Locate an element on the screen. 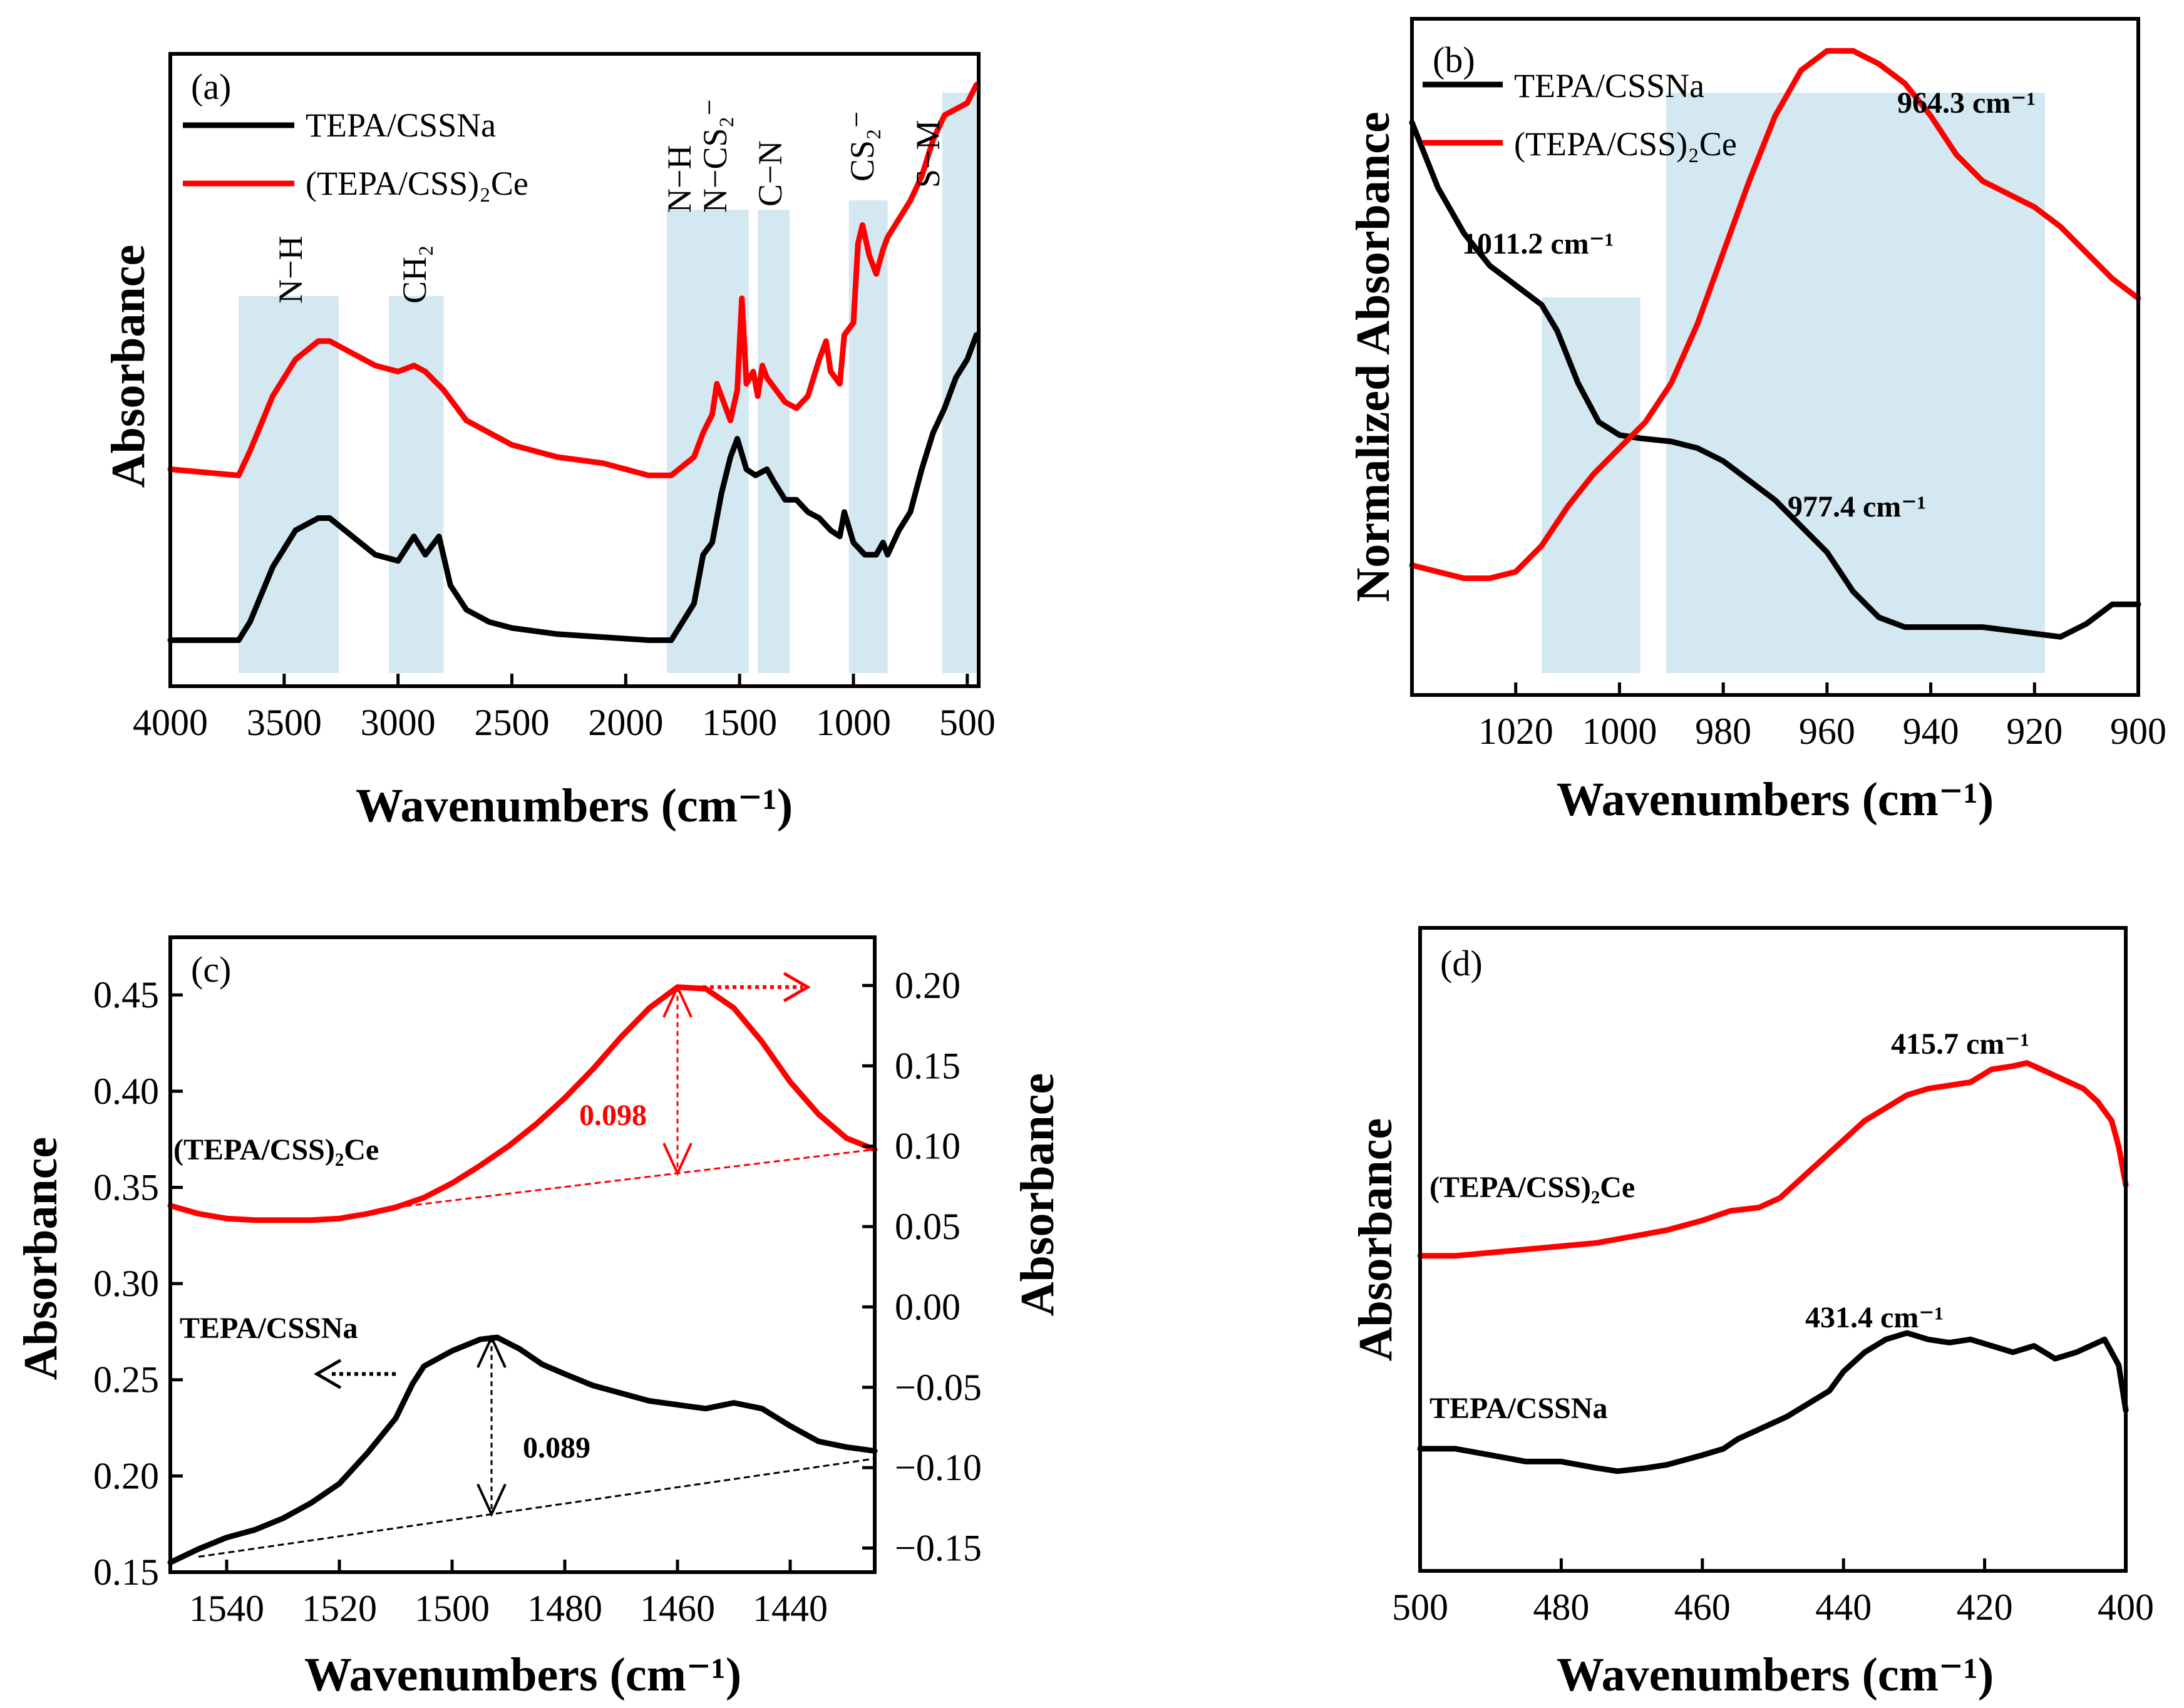 The height and width of the screenshot is (1708, 2184). c-y2label: Absorbance is located at coordinates (1037, 1194).